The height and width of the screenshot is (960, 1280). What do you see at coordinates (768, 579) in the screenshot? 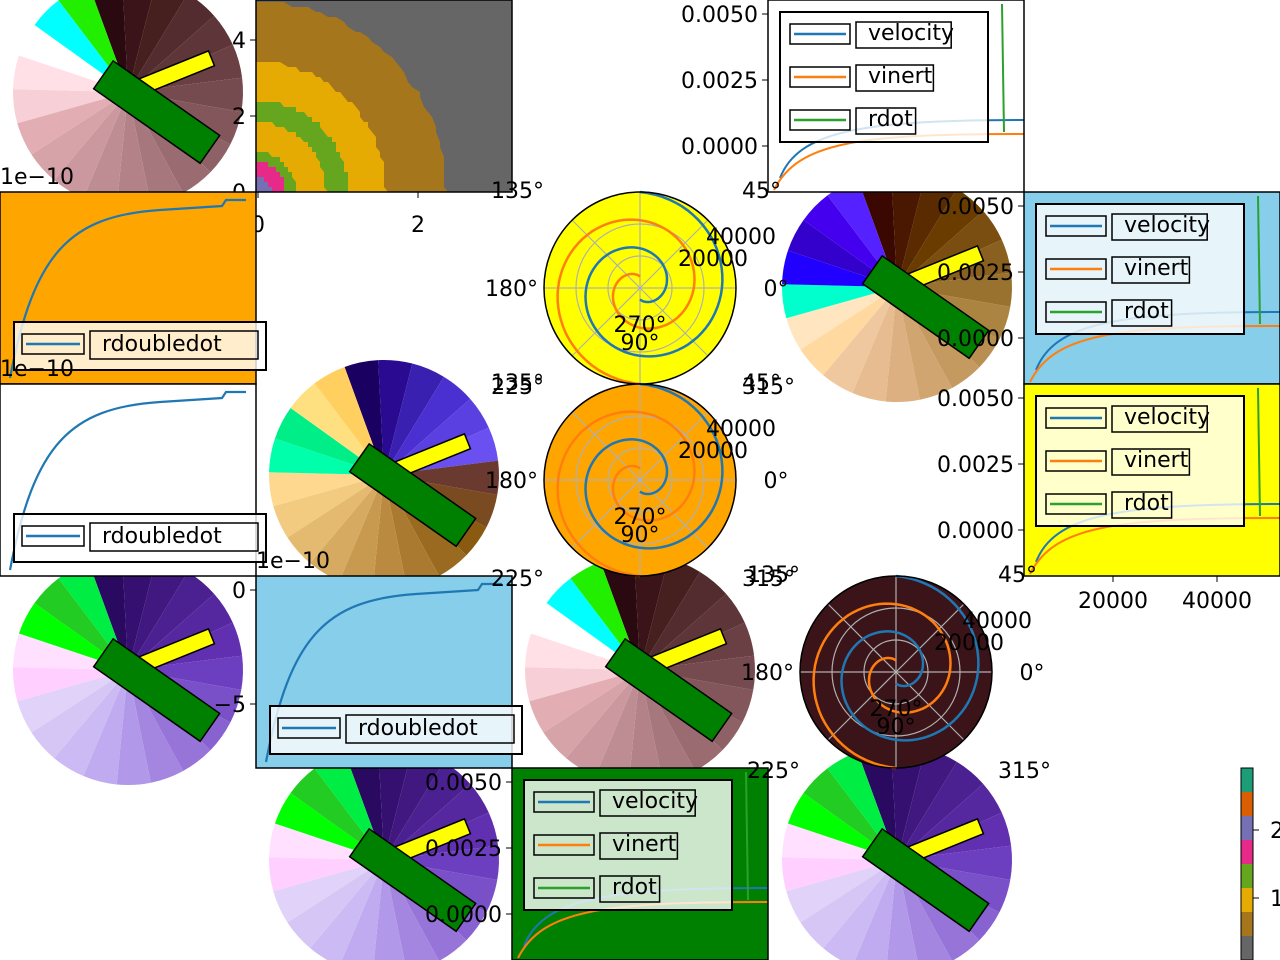
I see `polar-angle-label: 315°` at bounding box center [768, 579].